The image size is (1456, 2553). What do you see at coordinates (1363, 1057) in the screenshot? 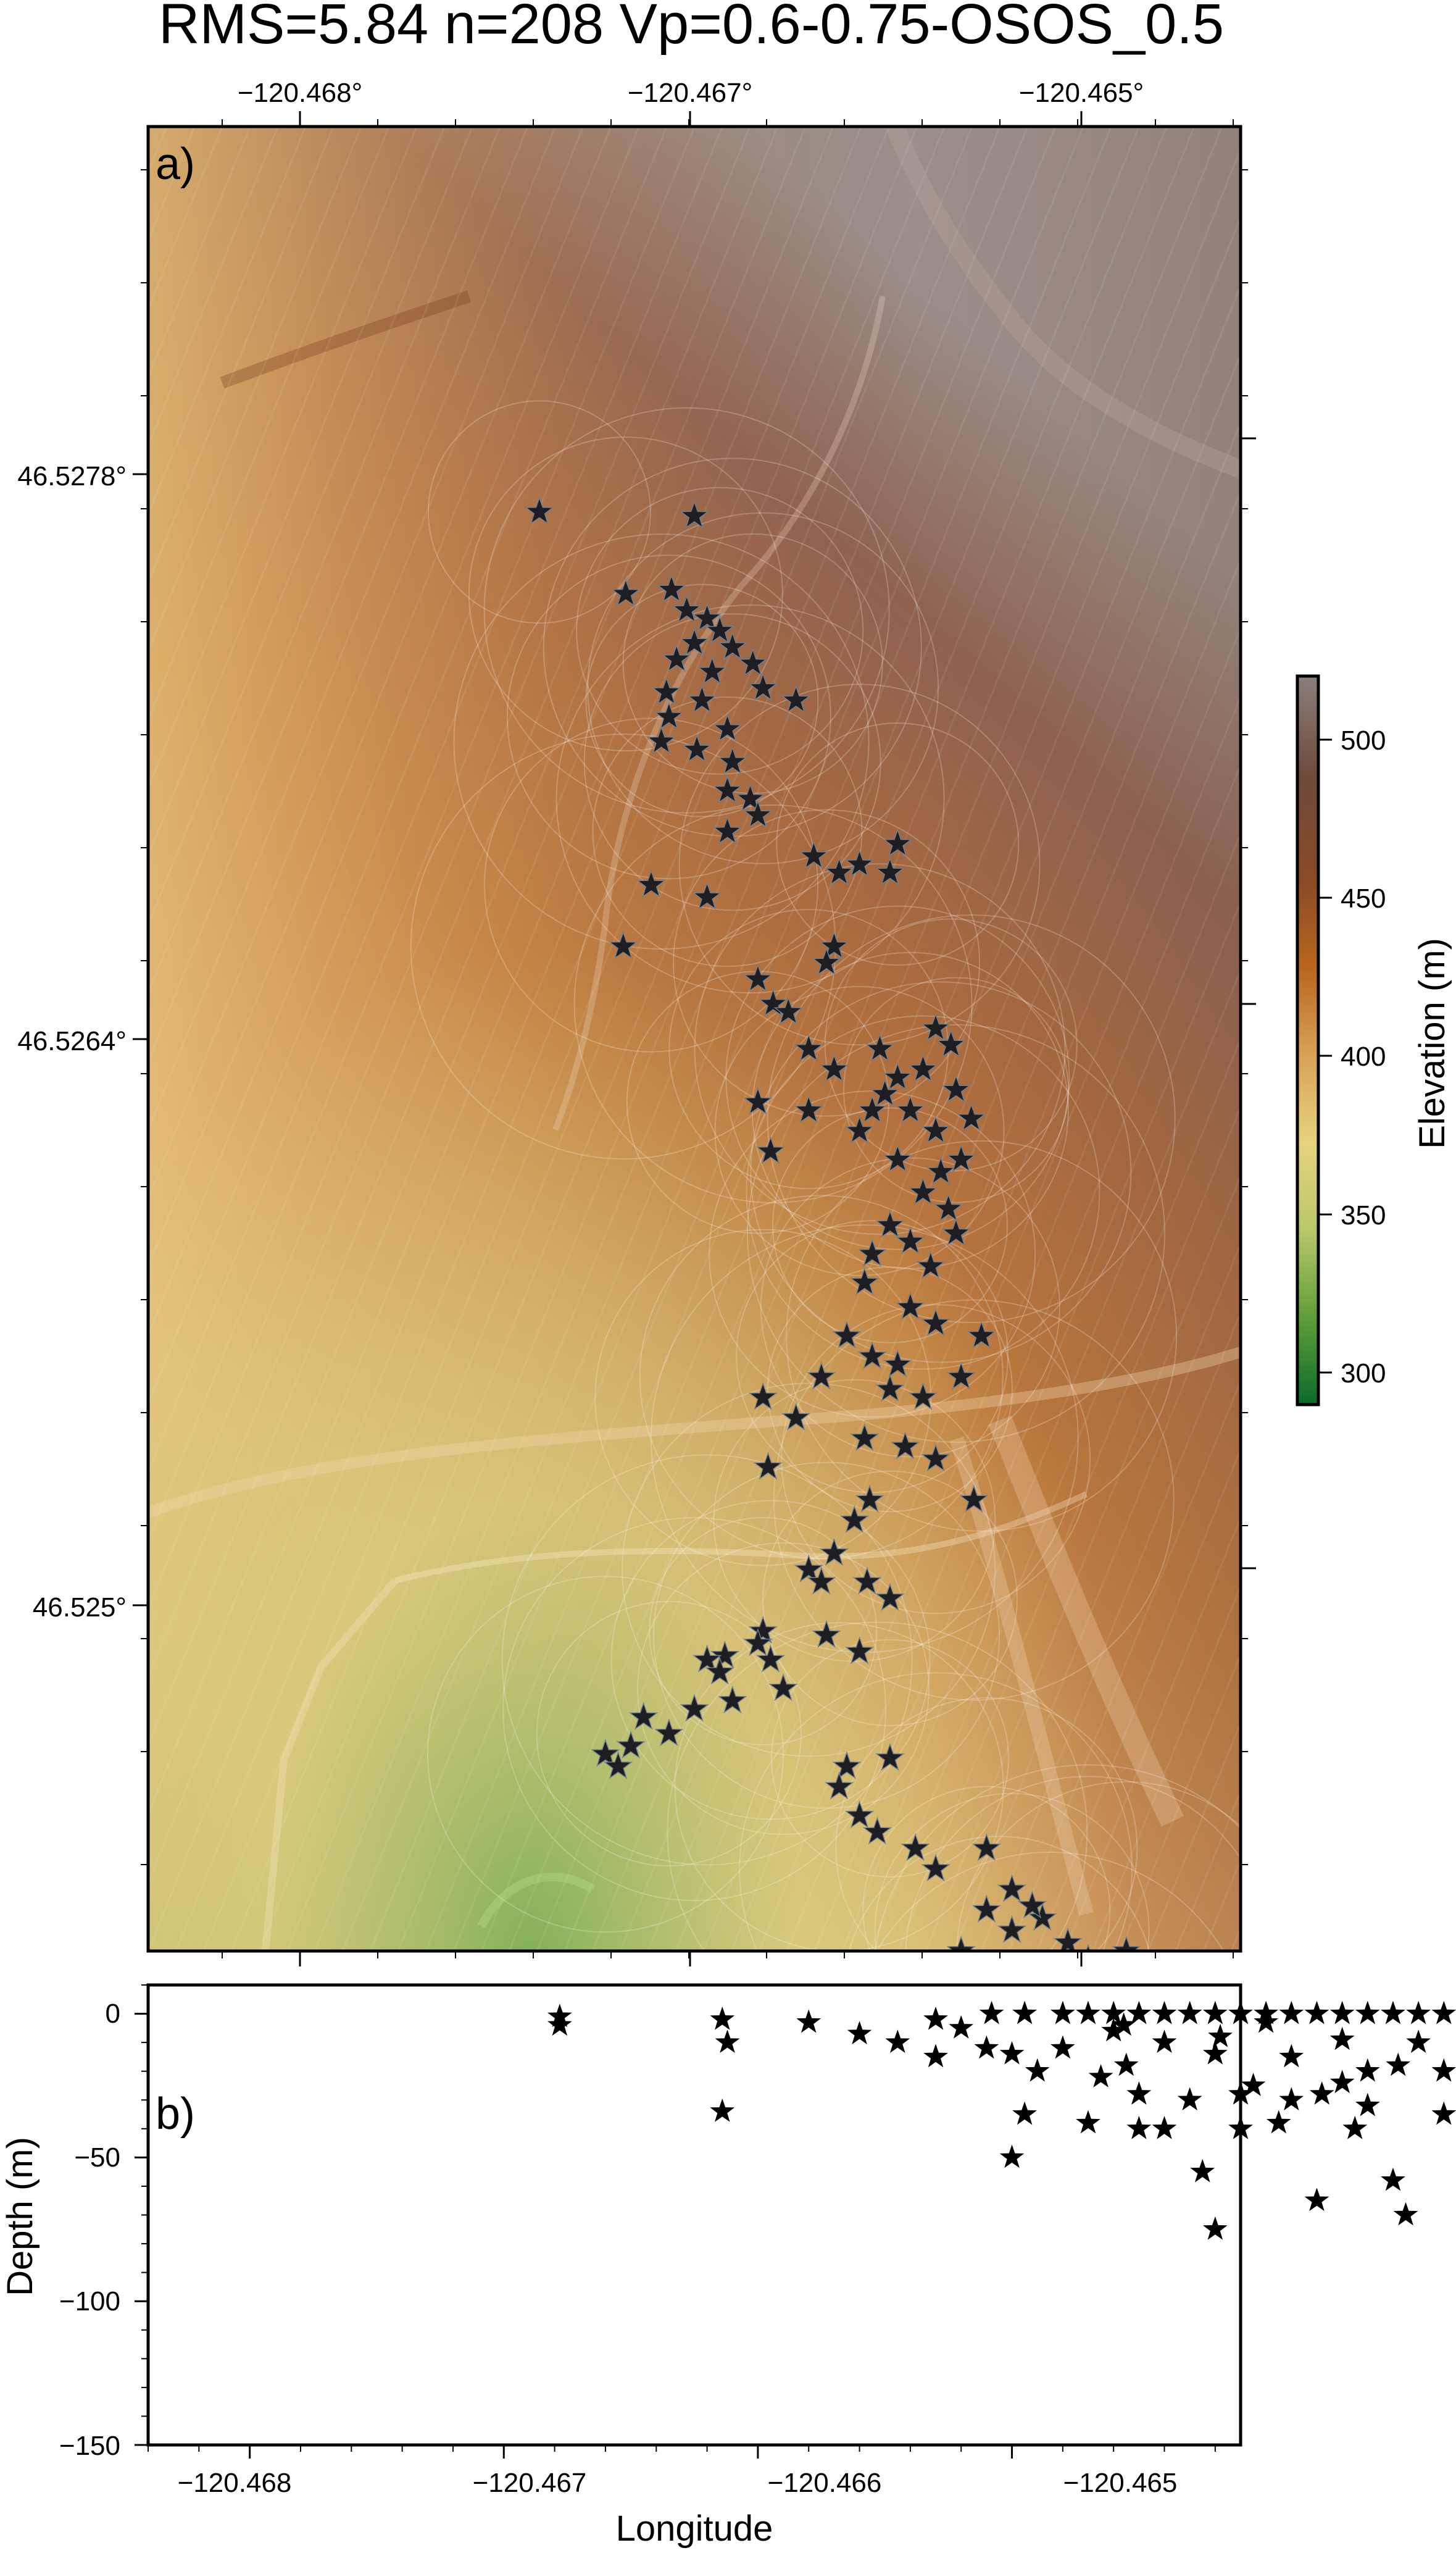
I see `colorbar-tick: 400` at bounding box center [1363, 1057].